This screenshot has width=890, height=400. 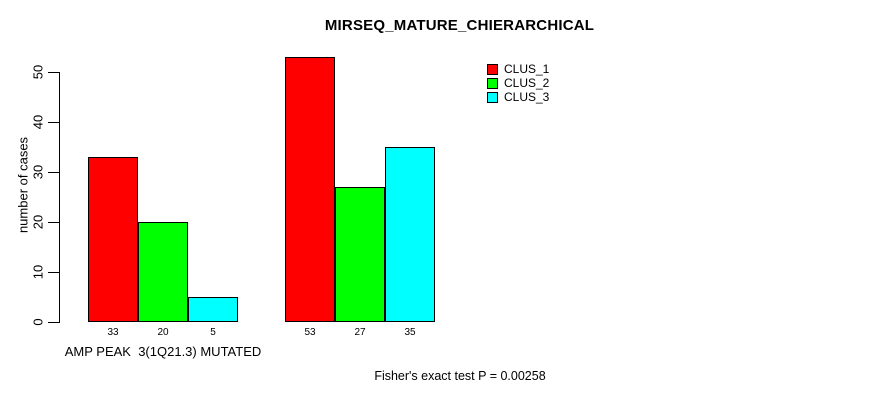 I want to click on bar-clus_2-group1, so click(x=163, y=272).